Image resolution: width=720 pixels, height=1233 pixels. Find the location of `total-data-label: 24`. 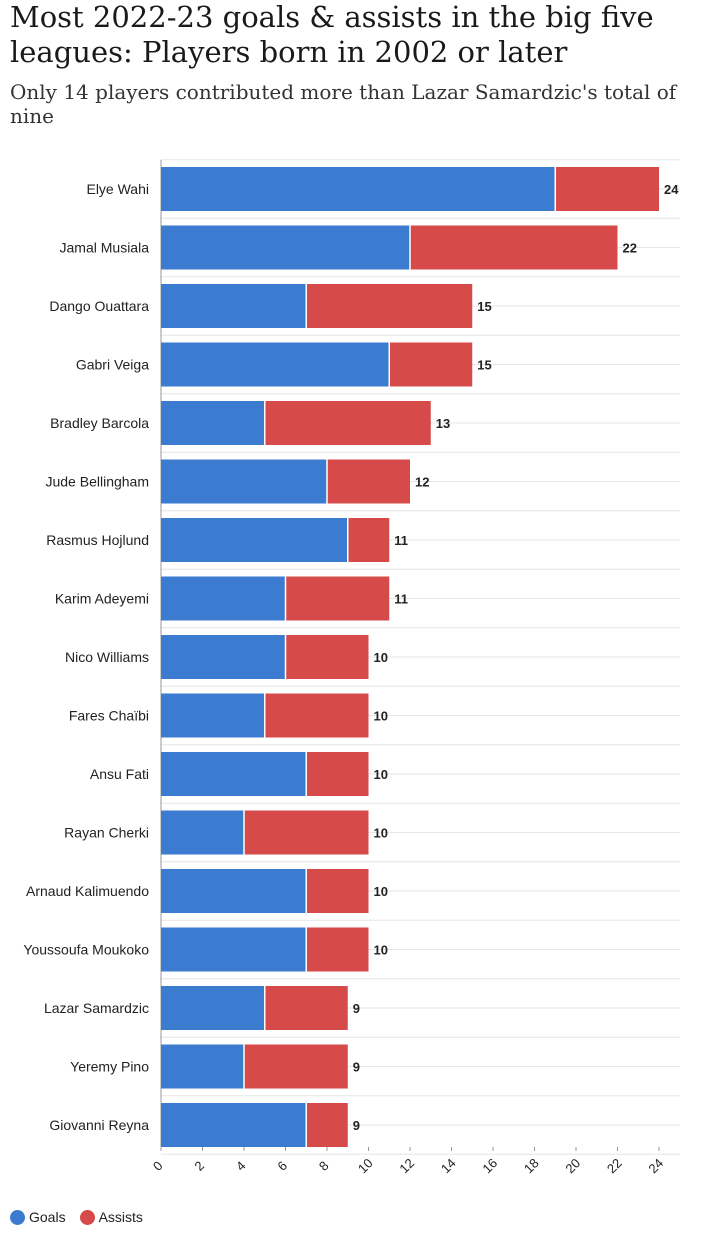

total-data-label: 24 is located at coordinates (671, 189).